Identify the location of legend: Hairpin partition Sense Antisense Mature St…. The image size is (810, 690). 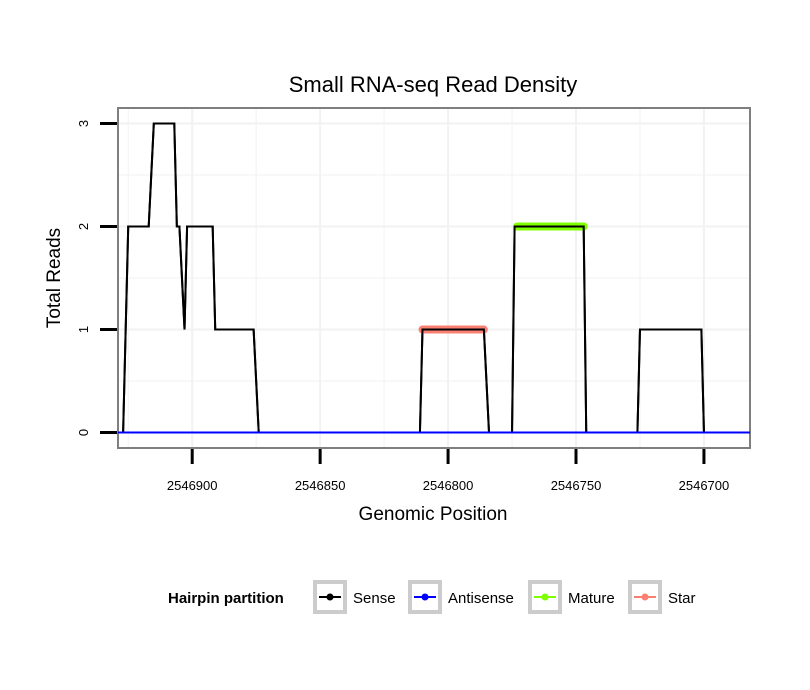
(432, 597).